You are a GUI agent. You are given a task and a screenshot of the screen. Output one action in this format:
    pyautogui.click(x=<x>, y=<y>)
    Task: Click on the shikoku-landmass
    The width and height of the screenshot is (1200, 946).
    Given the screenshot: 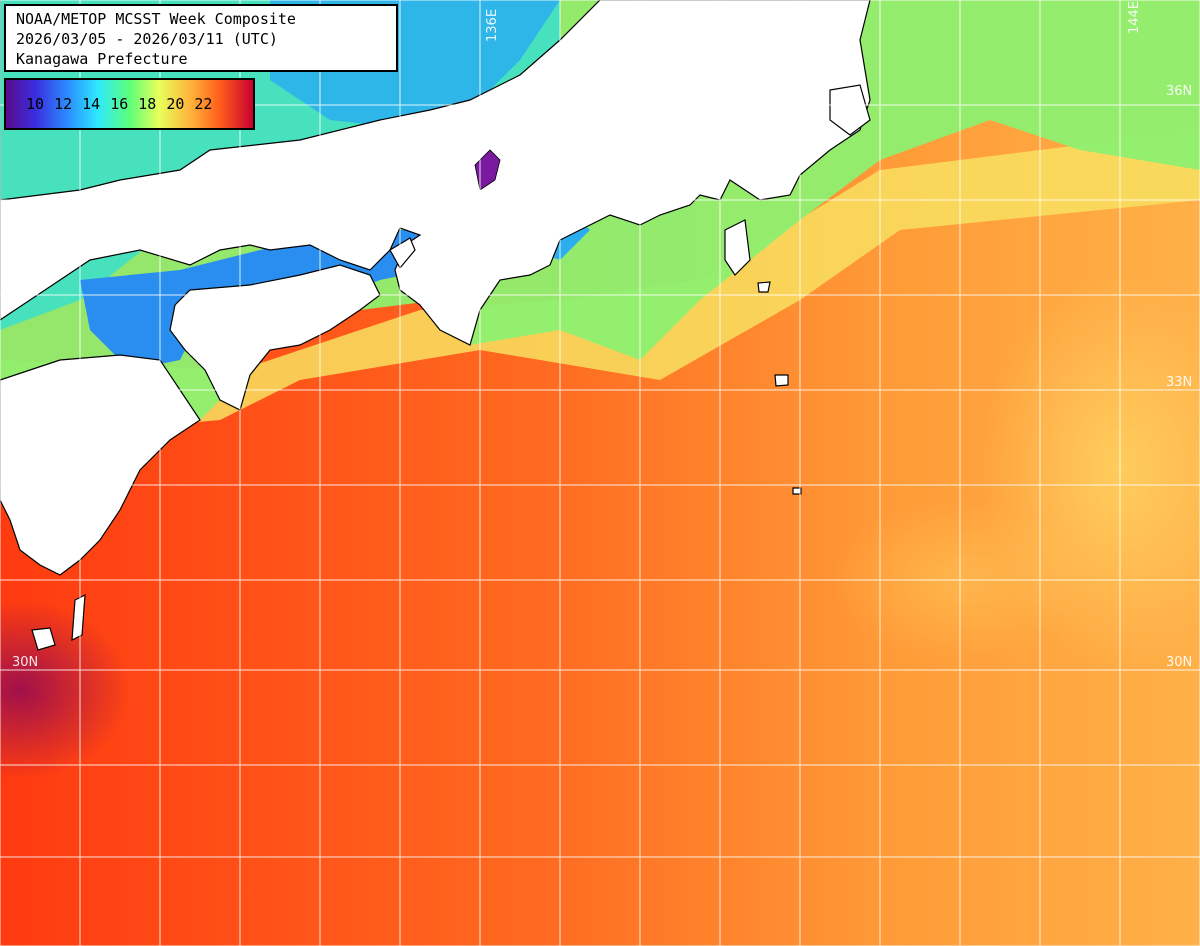 What is the action you would take?
    pyautogui.click(x=275, y=337)
    